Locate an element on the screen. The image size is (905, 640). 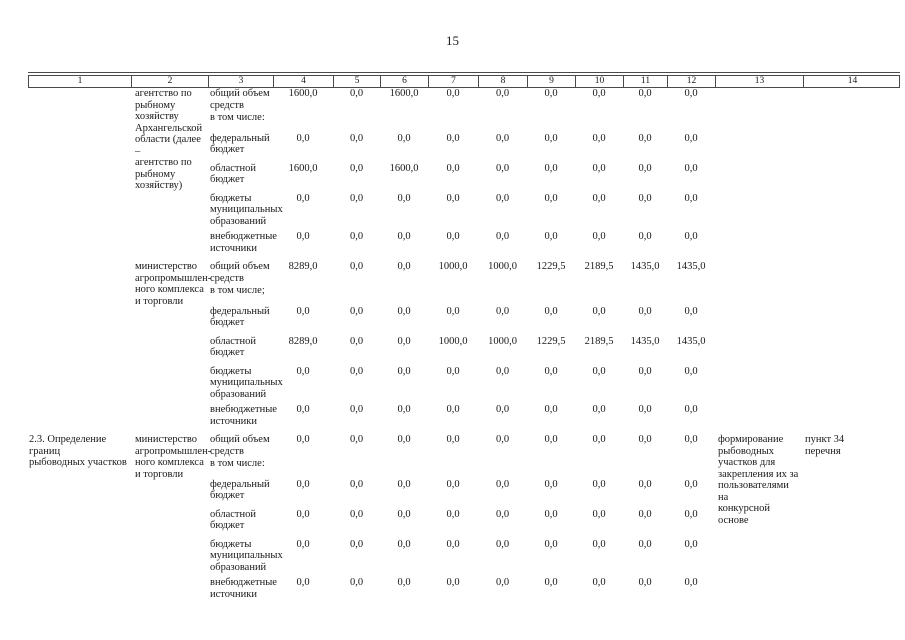
header-cell: 13 is located at coordinates (760, 81).